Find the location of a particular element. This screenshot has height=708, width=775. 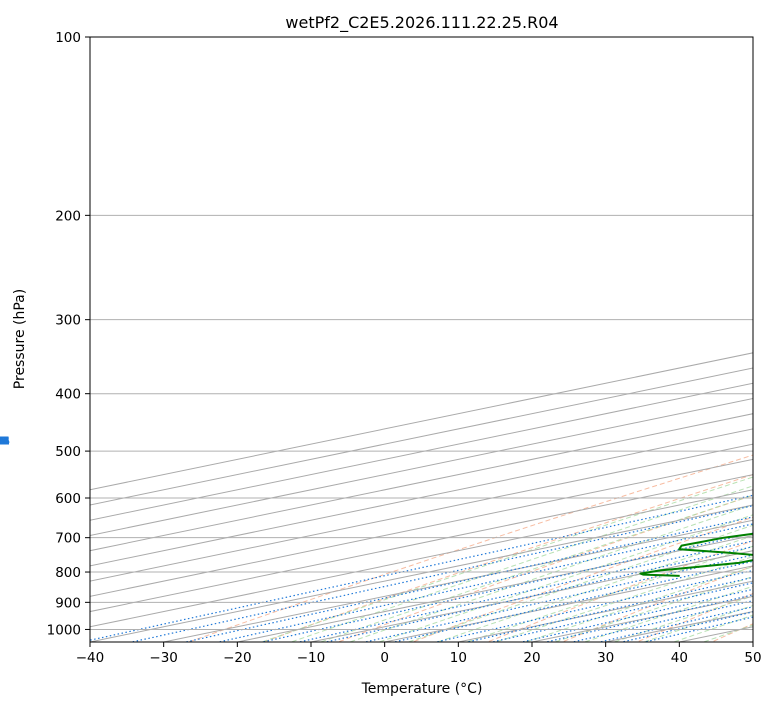

mixing-ratio-label: 4 is located at coordinates (2, 441).